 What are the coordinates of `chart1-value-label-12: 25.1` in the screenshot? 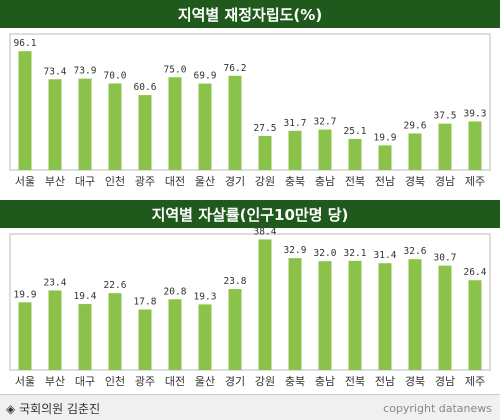 It's located at (355, 131).